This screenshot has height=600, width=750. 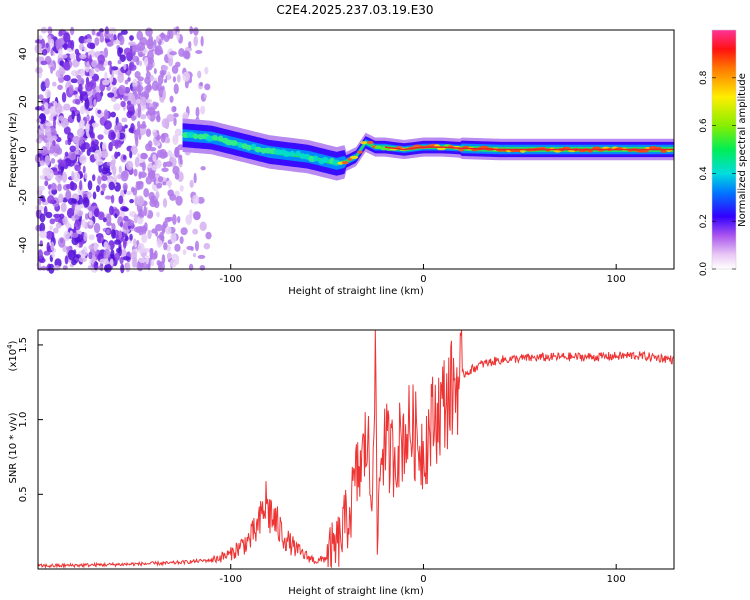 I want to click on spectrogram-y-tick-label: 20, so click(x=23, y=101).